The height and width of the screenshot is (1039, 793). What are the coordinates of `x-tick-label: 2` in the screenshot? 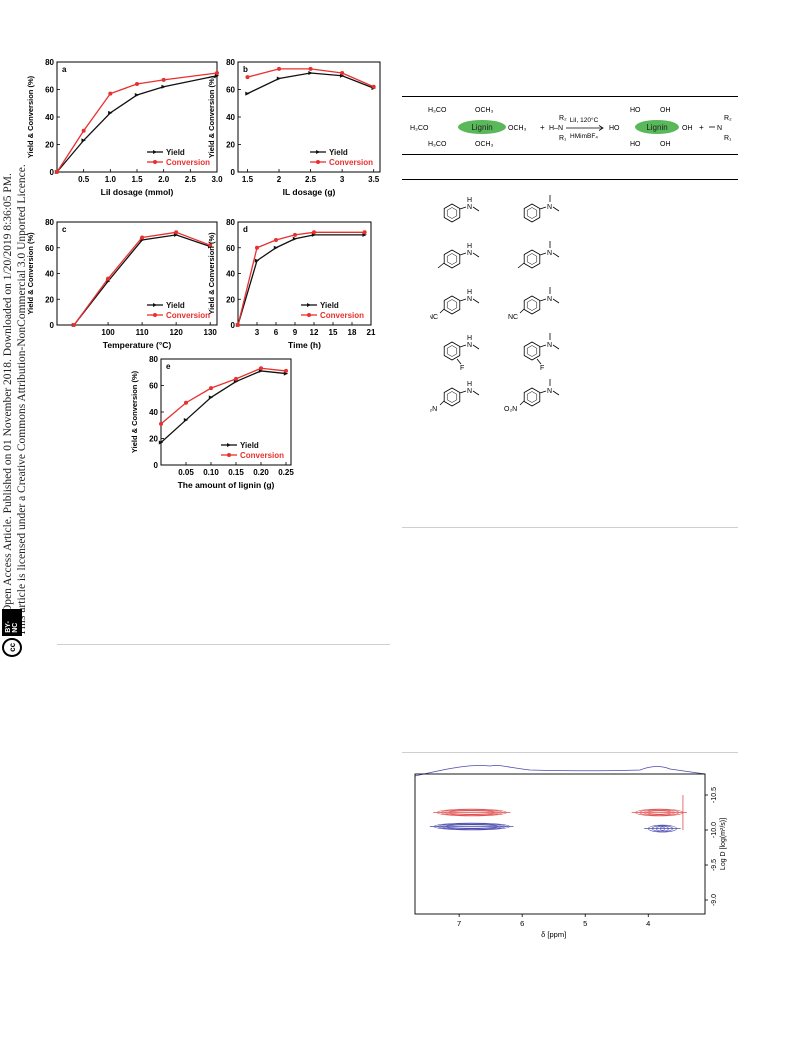 It's located at (279, 179).